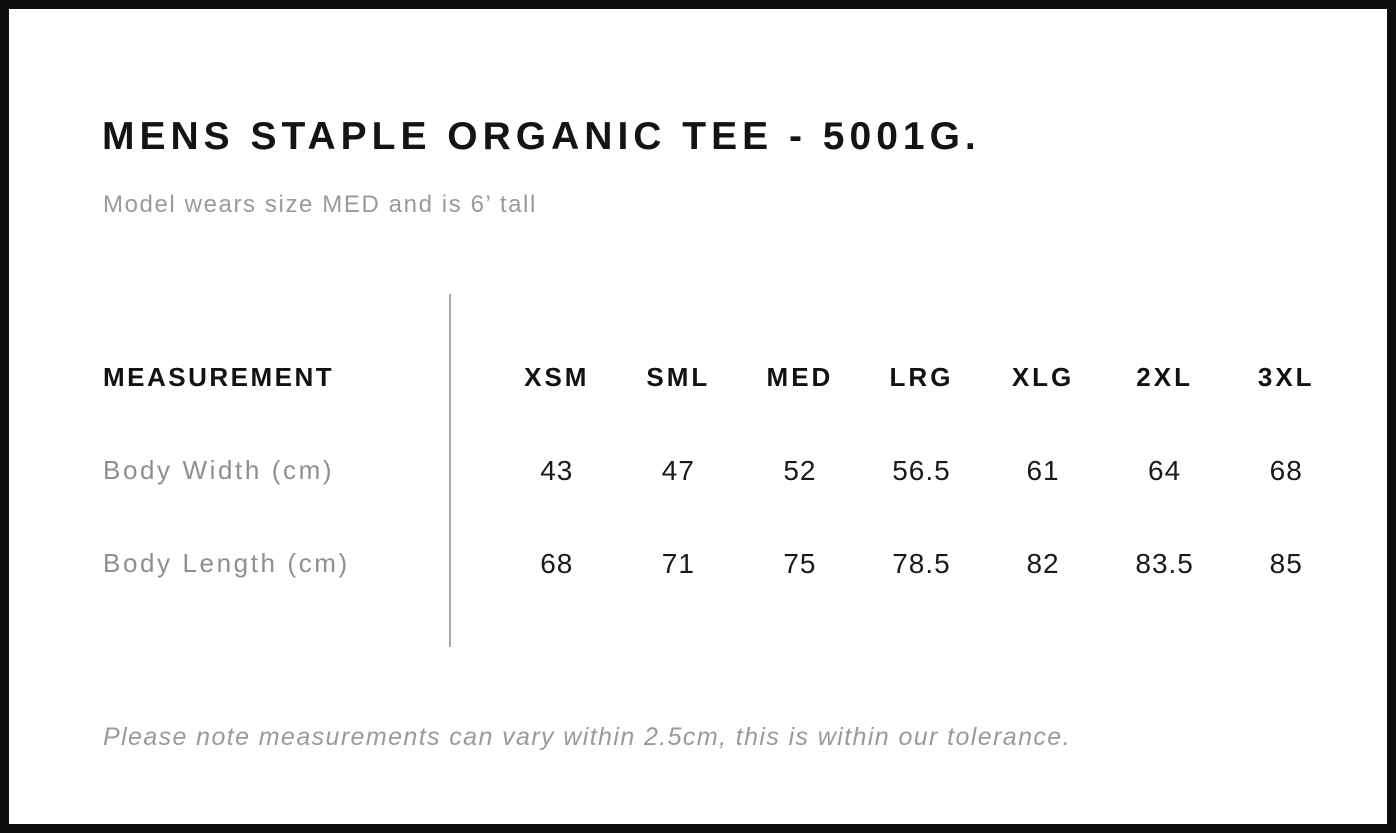 The image size is (1396, 833). I want to click on column-header-med: MED, so click(800, 377).